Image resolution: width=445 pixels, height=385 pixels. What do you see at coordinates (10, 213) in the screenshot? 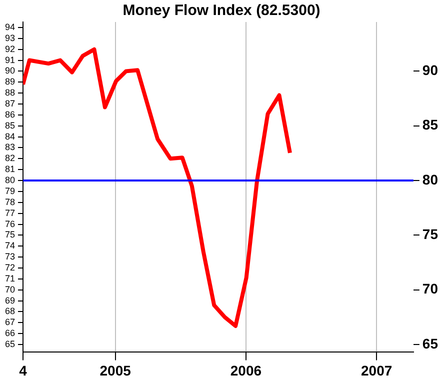
I see `y-tick-label: 77` at bounding box center [10, 213].